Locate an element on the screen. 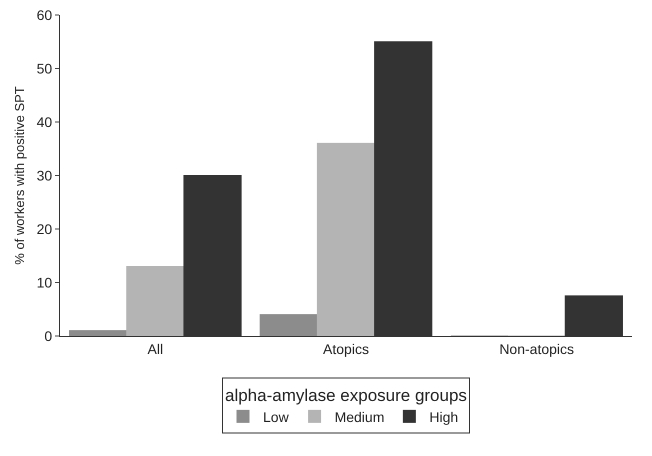 Image resolution: width=652 pixels, height=456 pixels. x-tick-label: All is located at coordinates (156, 348).